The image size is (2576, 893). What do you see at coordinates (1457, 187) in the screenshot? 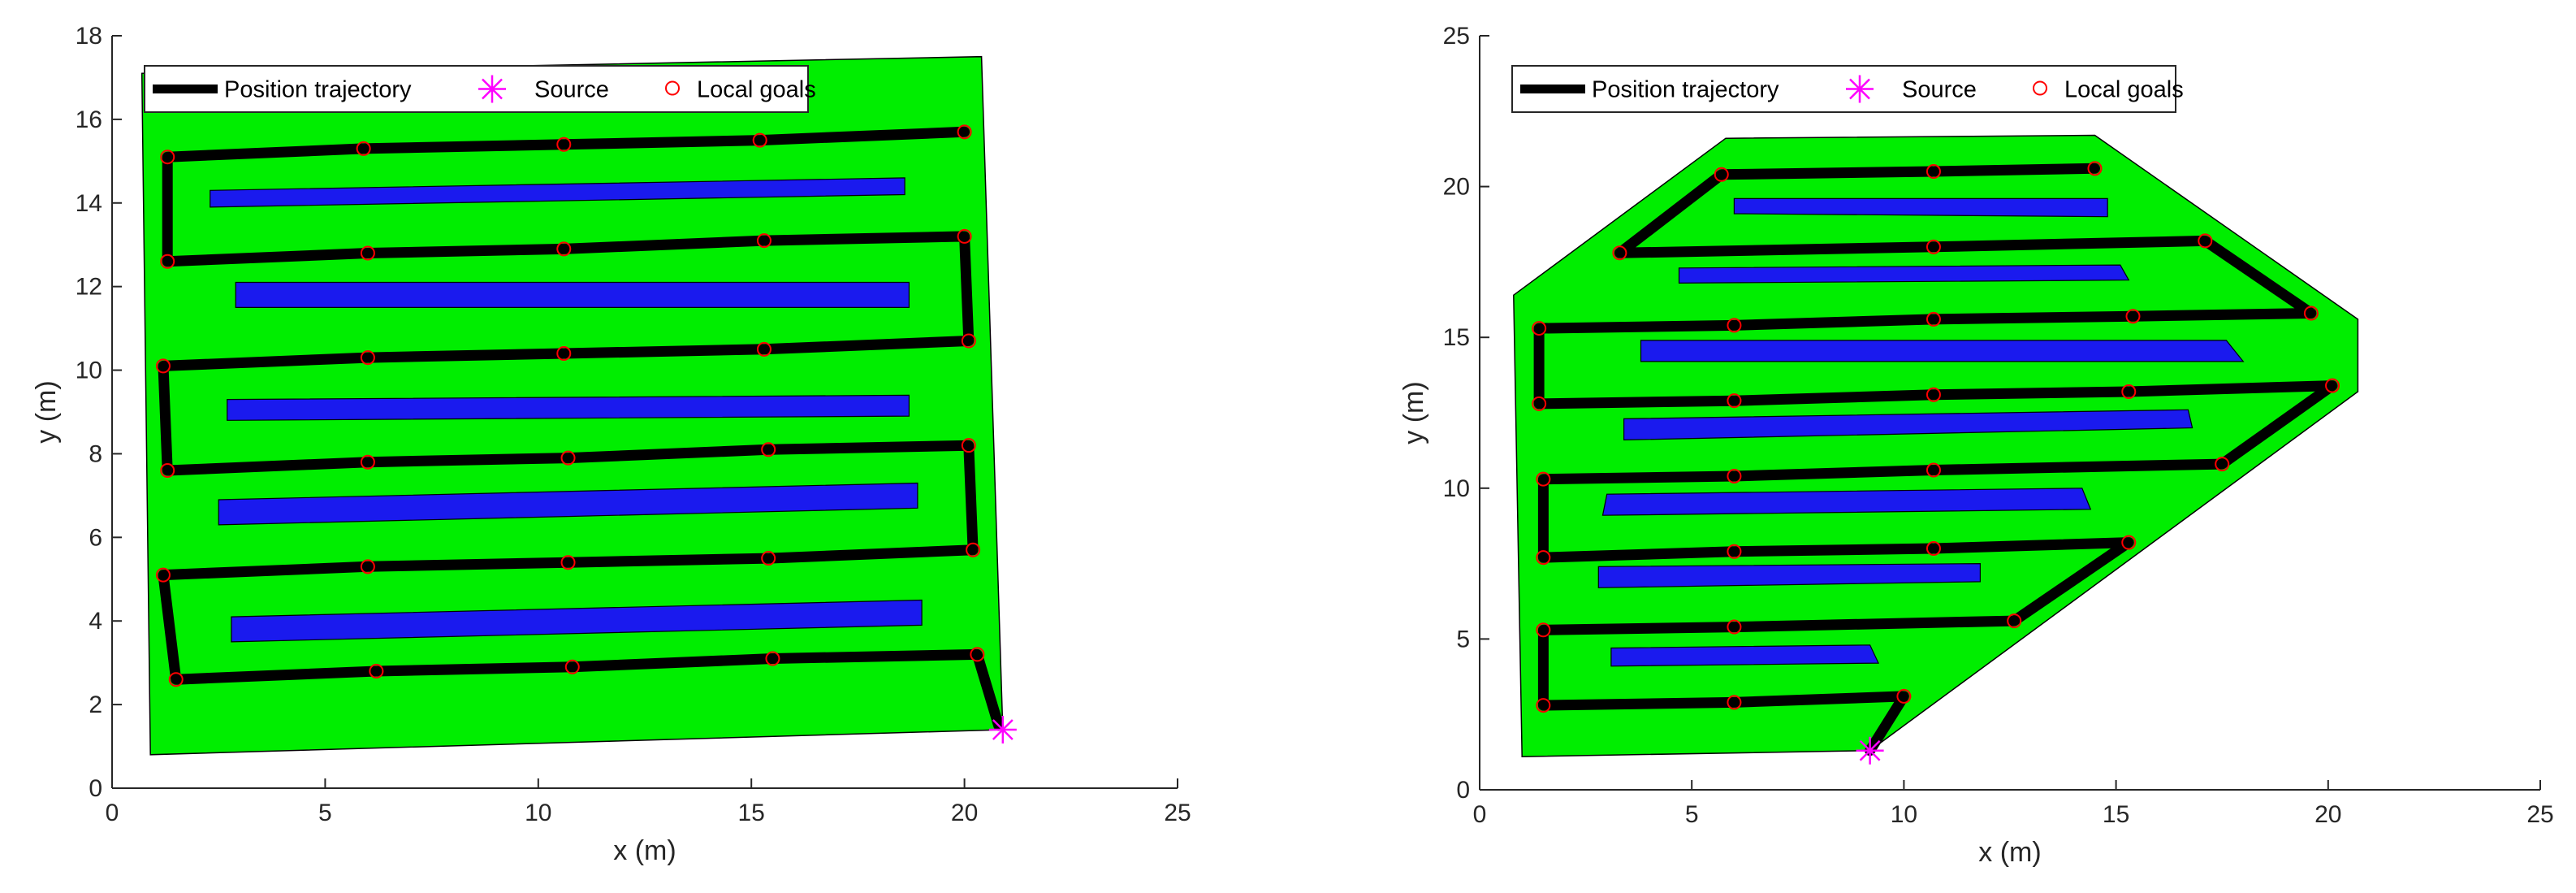
I see `y-tick-label: 20` at bounding box center [1457, 187].